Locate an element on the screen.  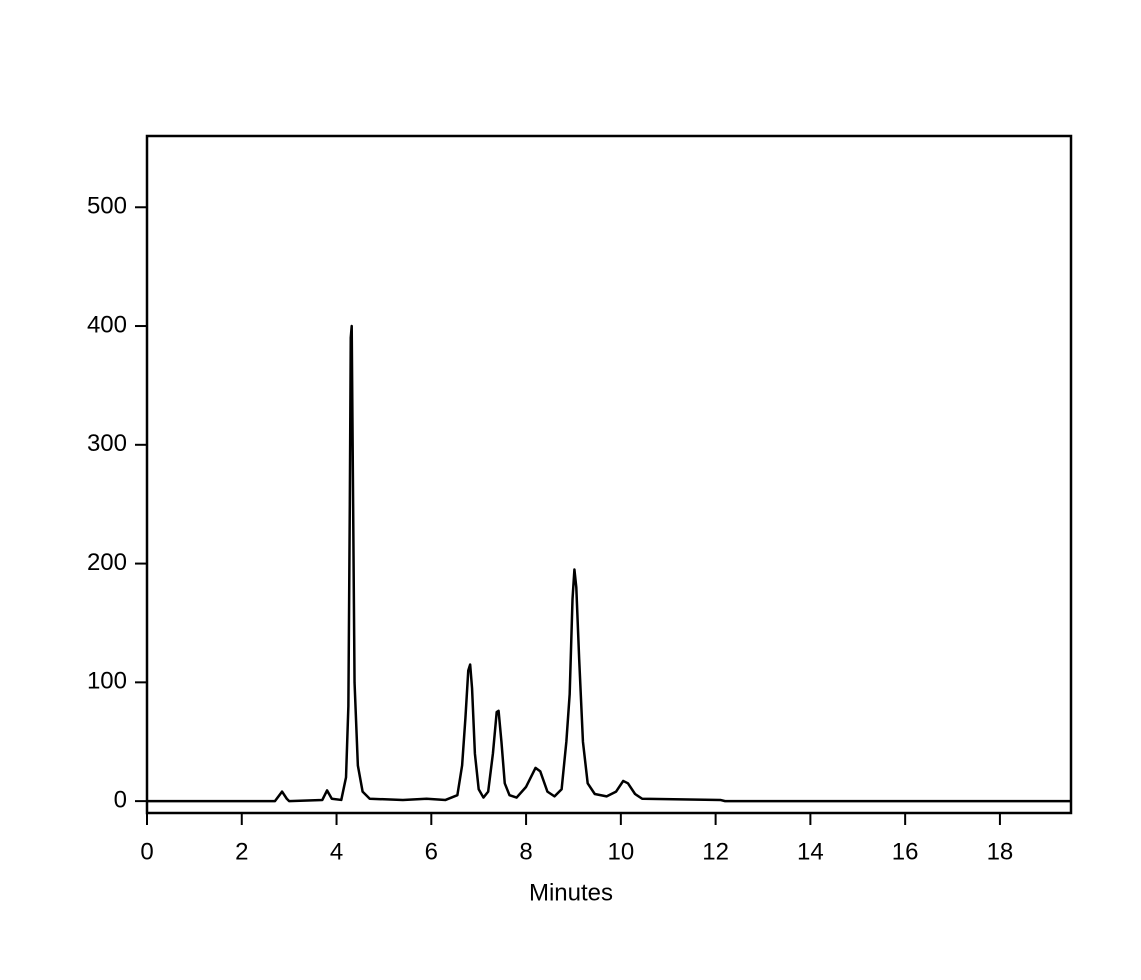
x-tick-label: 18 is located at coordinates (1000, 851).